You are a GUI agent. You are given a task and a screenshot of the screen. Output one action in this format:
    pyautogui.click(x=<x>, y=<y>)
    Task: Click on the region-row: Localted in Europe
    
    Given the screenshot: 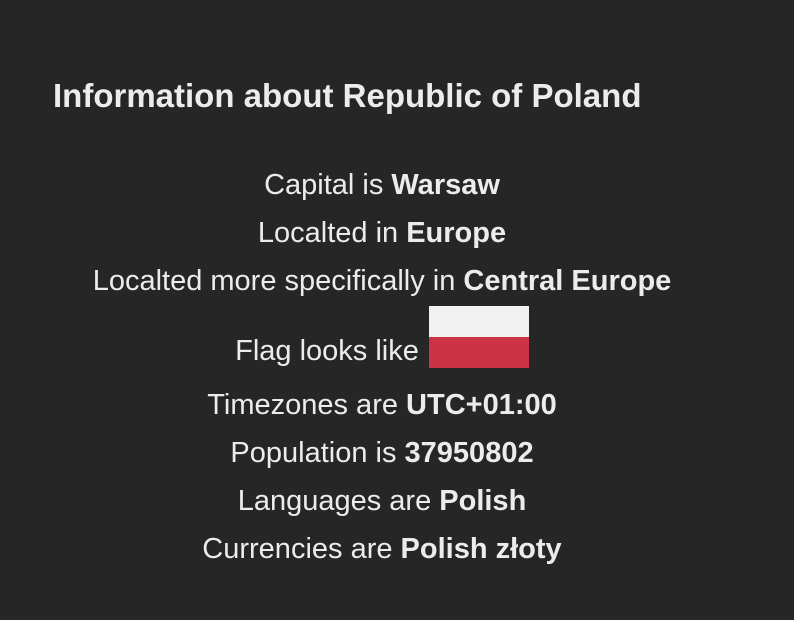 What is the action you would take?
    pyautogui.click(x=382, y=233)
    